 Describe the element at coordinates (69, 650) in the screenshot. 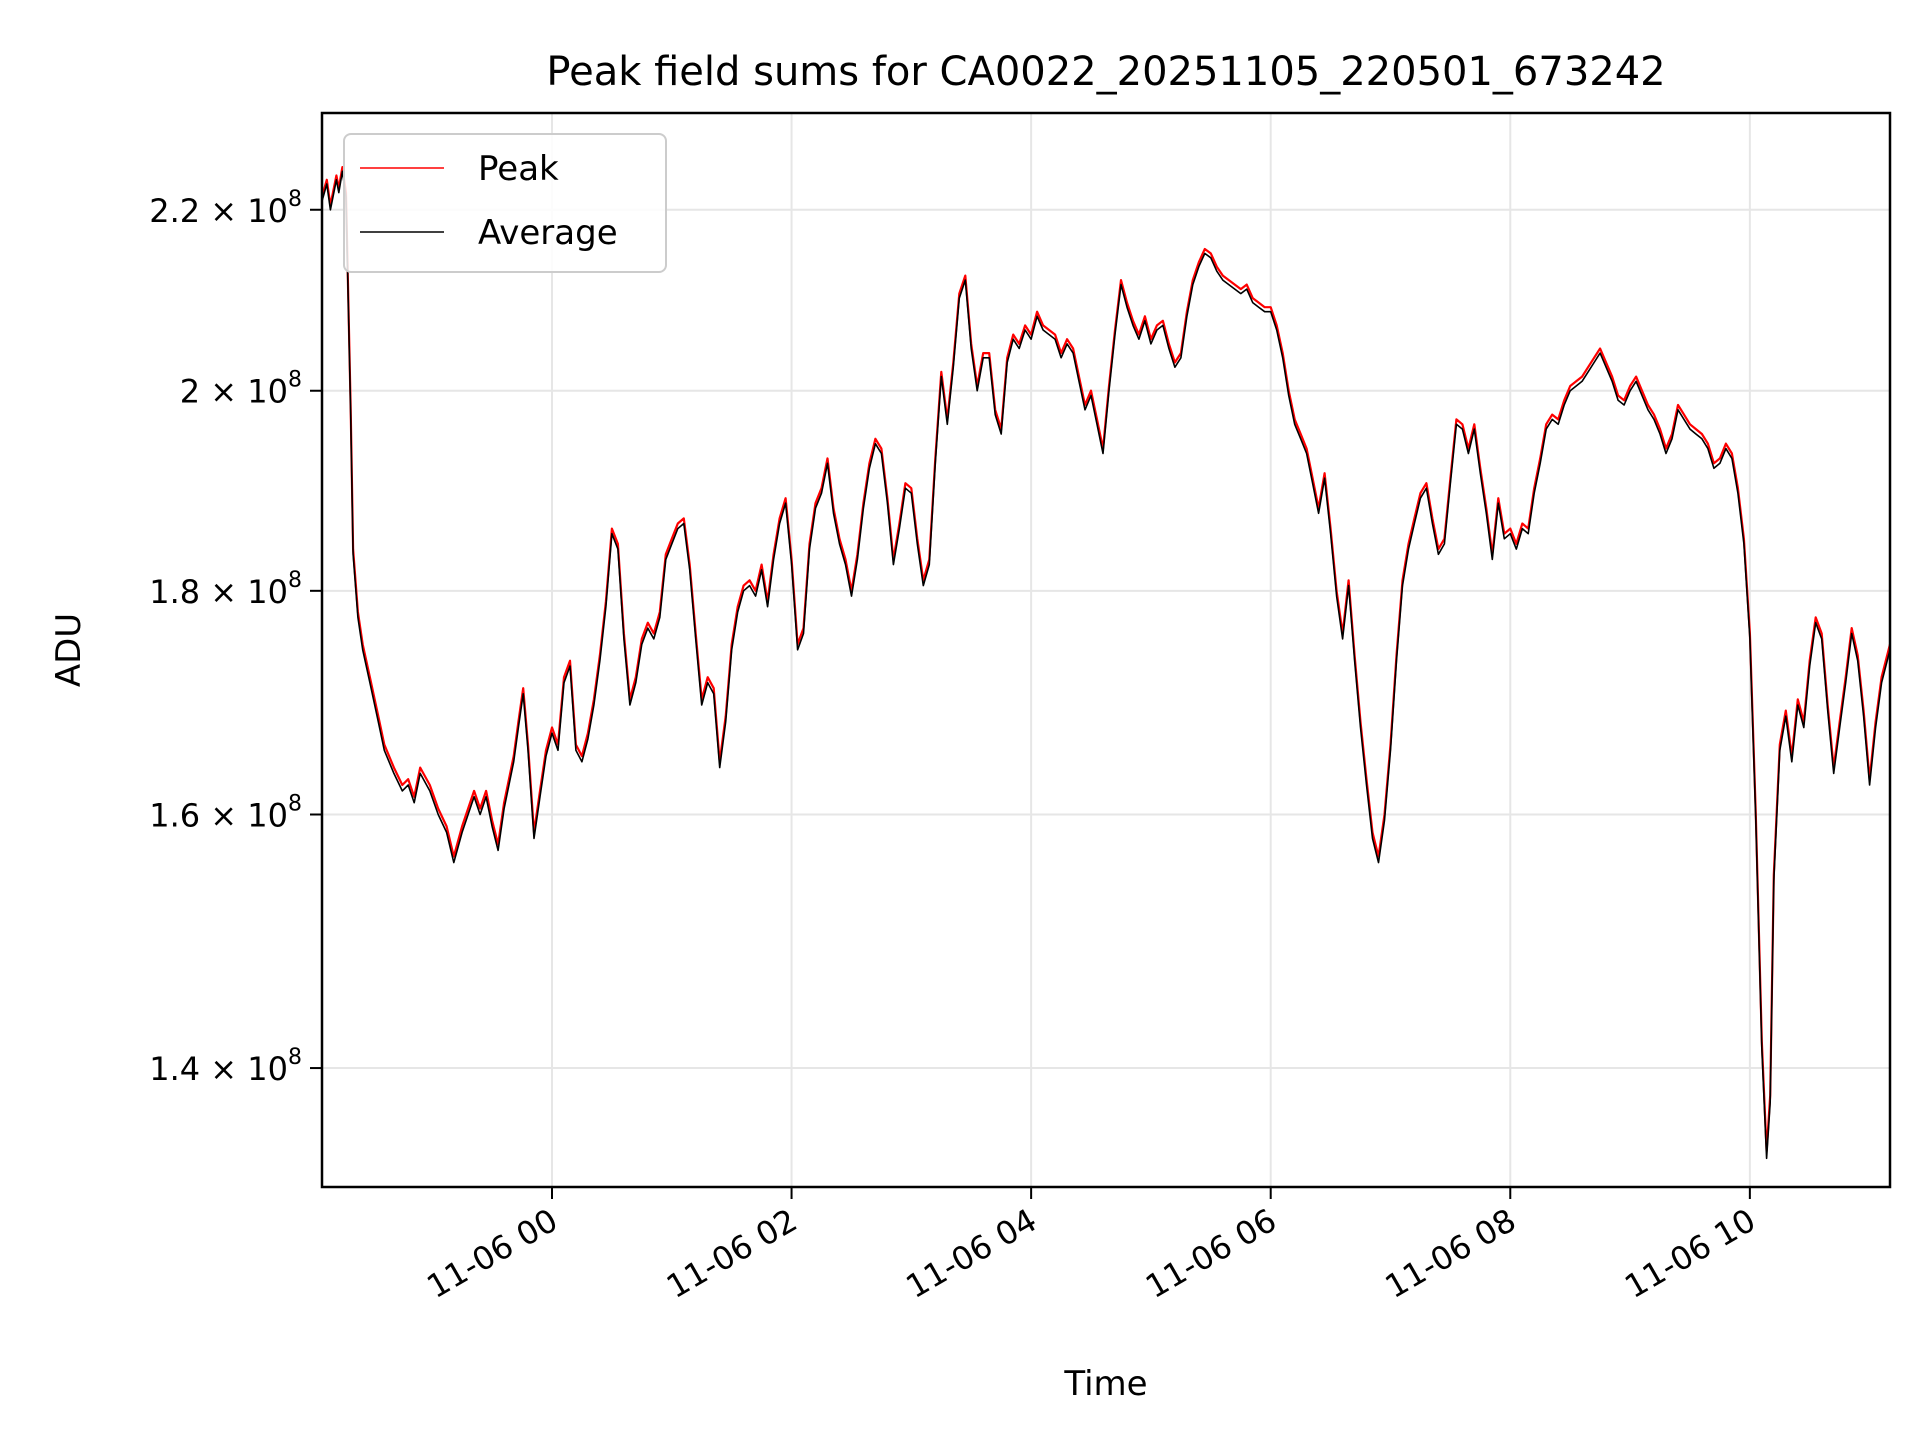

I see `y-axis-label: ADU` at that location.